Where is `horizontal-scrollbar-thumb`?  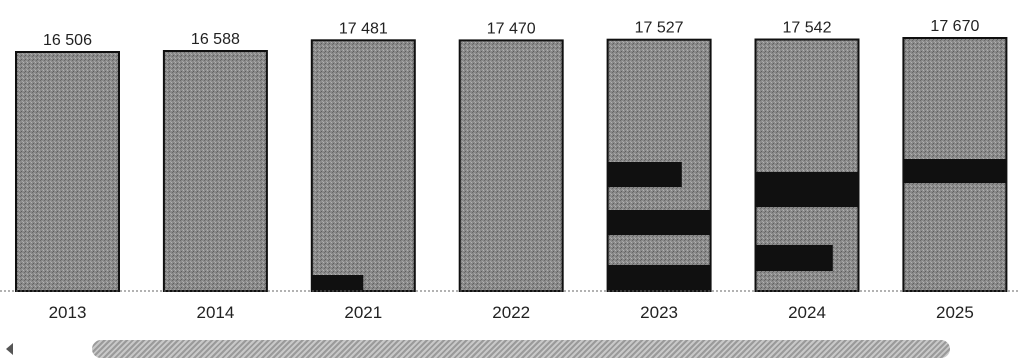 horizontal-scrollbar-thumb is located at coordinates (521, 349).